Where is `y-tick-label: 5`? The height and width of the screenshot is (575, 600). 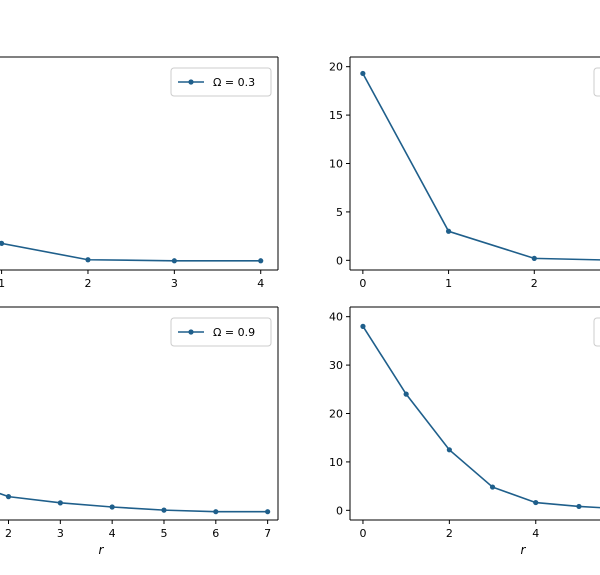 y-tick-label: 5 is located at coordinates (339, 212).